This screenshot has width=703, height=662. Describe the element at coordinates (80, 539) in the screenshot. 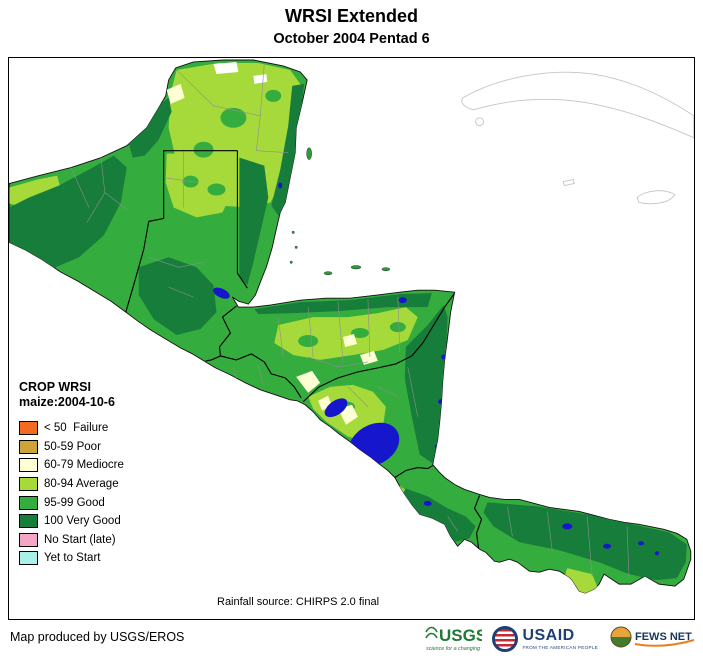

I see `legend-label: No Start (late)` at that location.